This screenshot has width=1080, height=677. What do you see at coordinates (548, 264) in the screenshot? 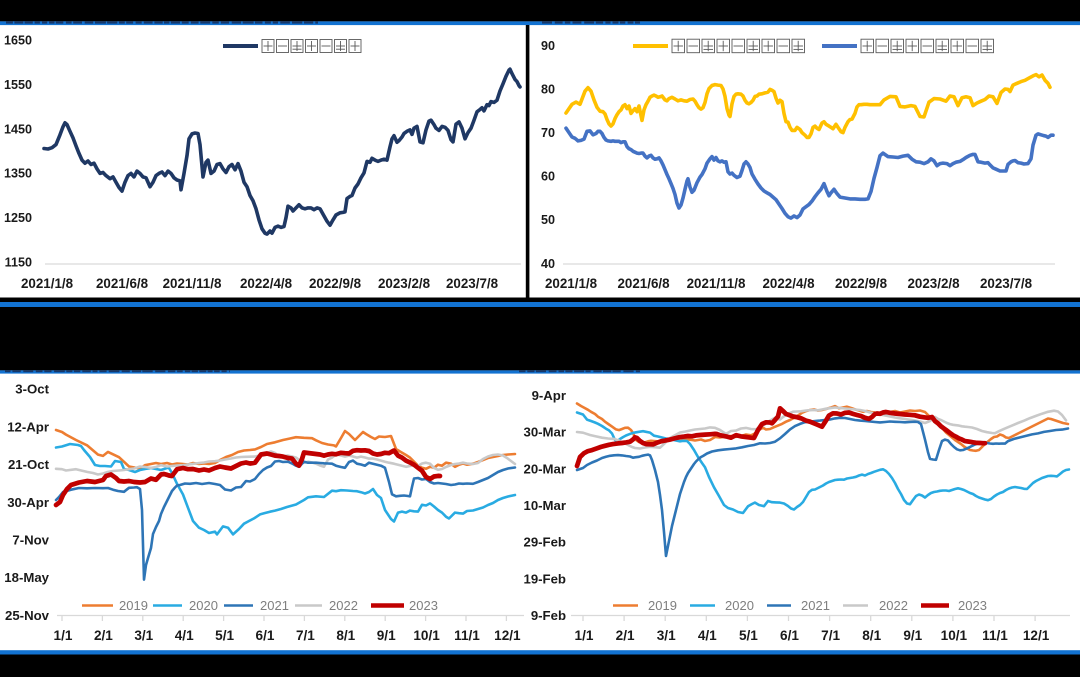
I see `svg-text: 40` at bounding box center [548, 264].